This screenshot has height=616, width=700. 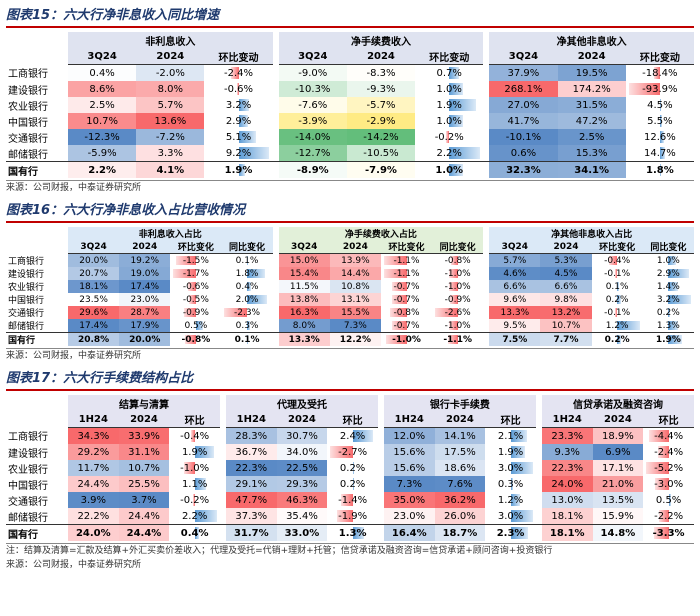 What do you see at coordinates (350, 419) in the screenshot?
I see `header-row: 1H24 2024 环比 1H24 2024 环比 1H24 2024 环比 1H24 2024 环比` at bounding box center [350, 419].